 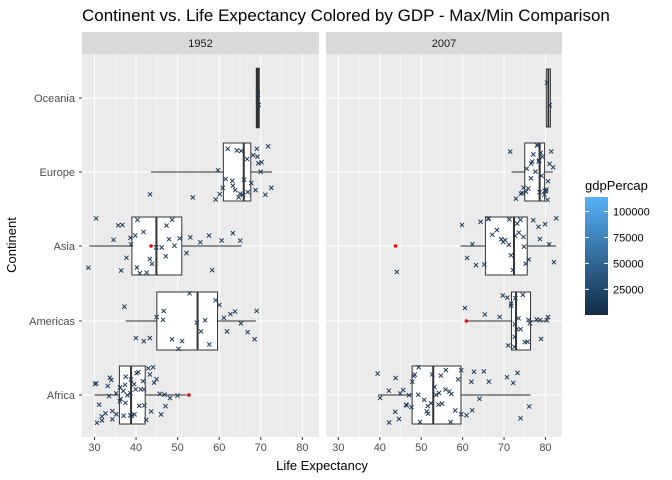 I want to click on legend-label: 100000, so click(x=631, y=213).